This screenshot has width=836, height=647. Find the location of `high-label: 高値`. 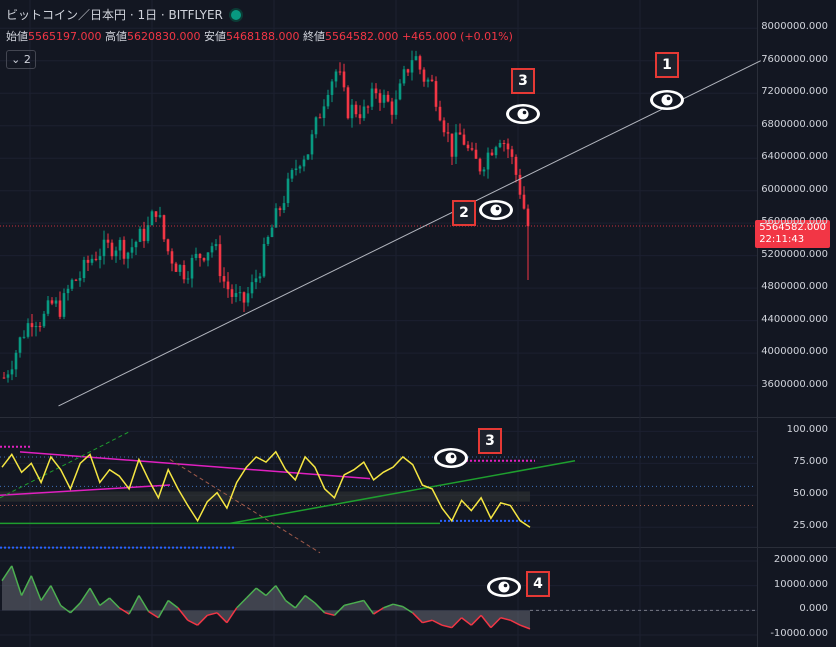

high-label: 高値 is located at coordinates (115, 36).